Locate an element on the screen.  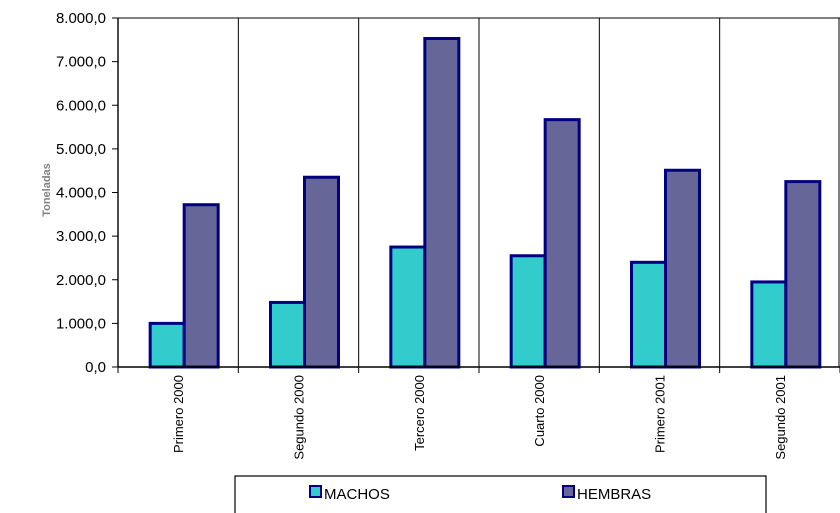
y-tick-label: 5.000,0 is located at coordinates (81, 149).